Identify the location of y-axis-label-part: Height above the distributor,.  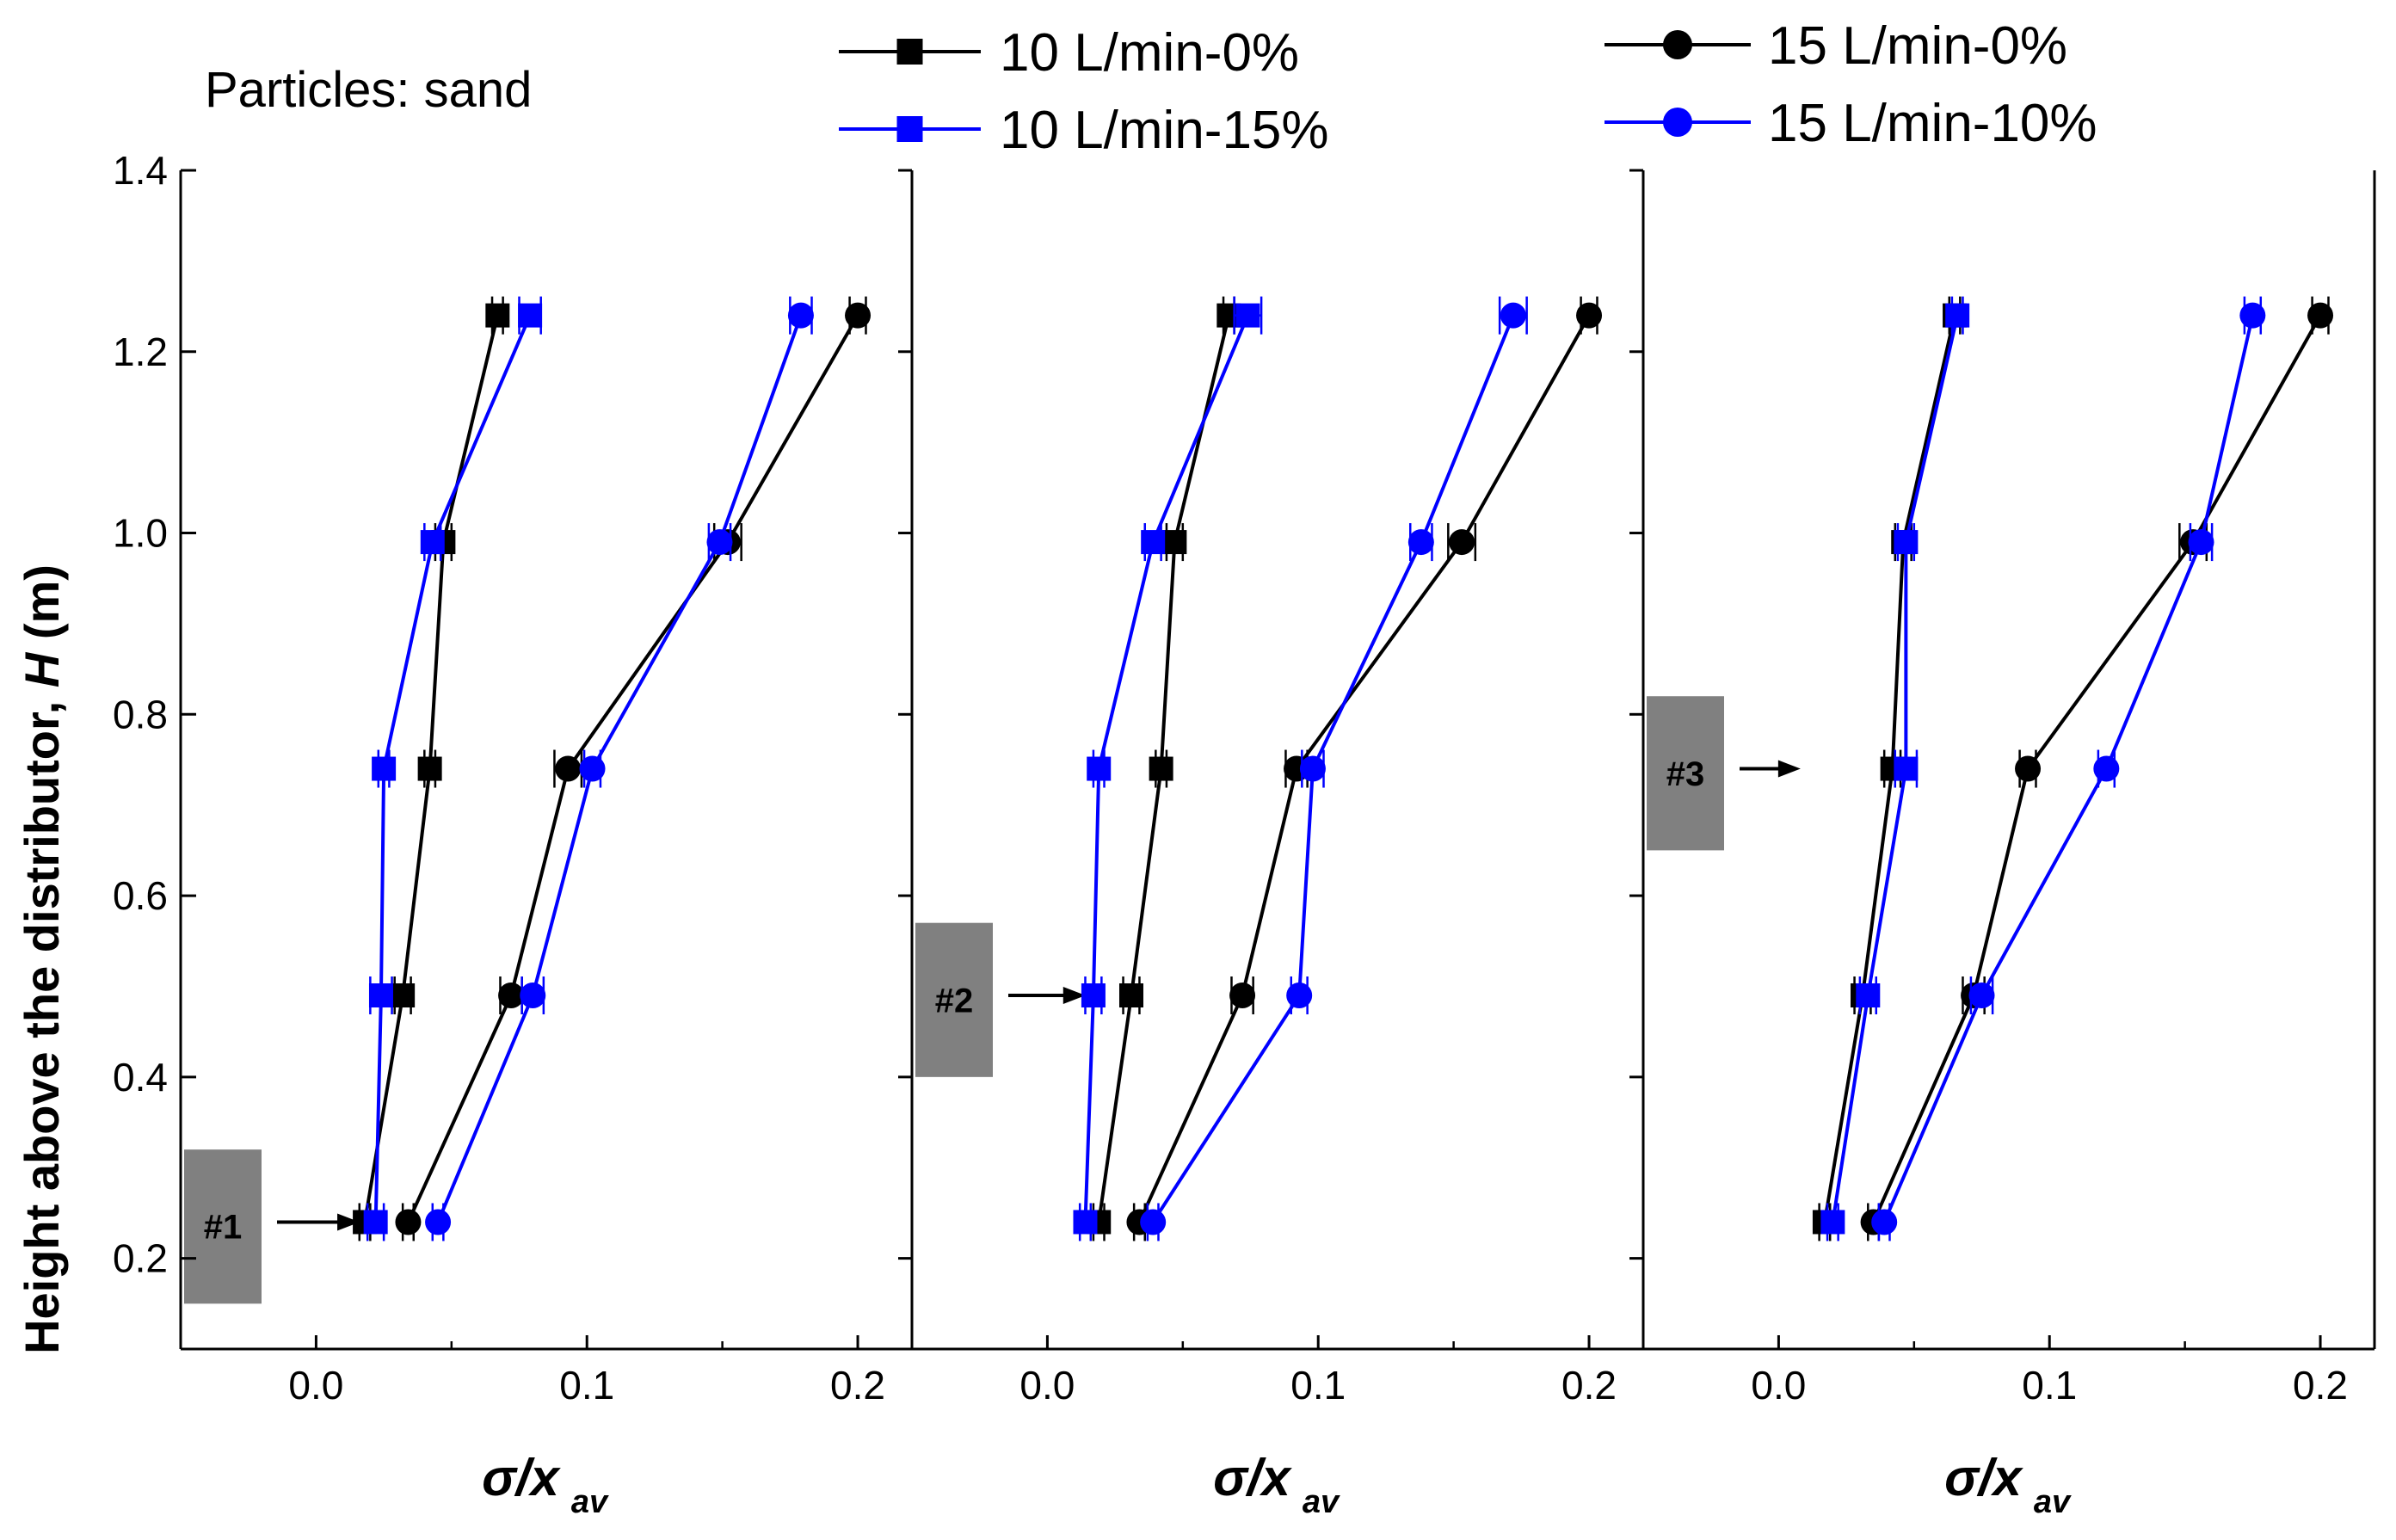
(42, 1021).